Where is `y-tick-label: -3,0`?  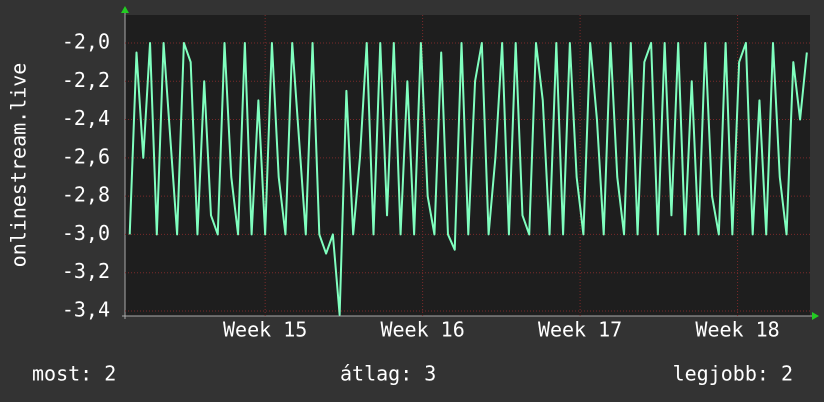
y-tick-label: -3,0 is located at coordinates (86, 233).